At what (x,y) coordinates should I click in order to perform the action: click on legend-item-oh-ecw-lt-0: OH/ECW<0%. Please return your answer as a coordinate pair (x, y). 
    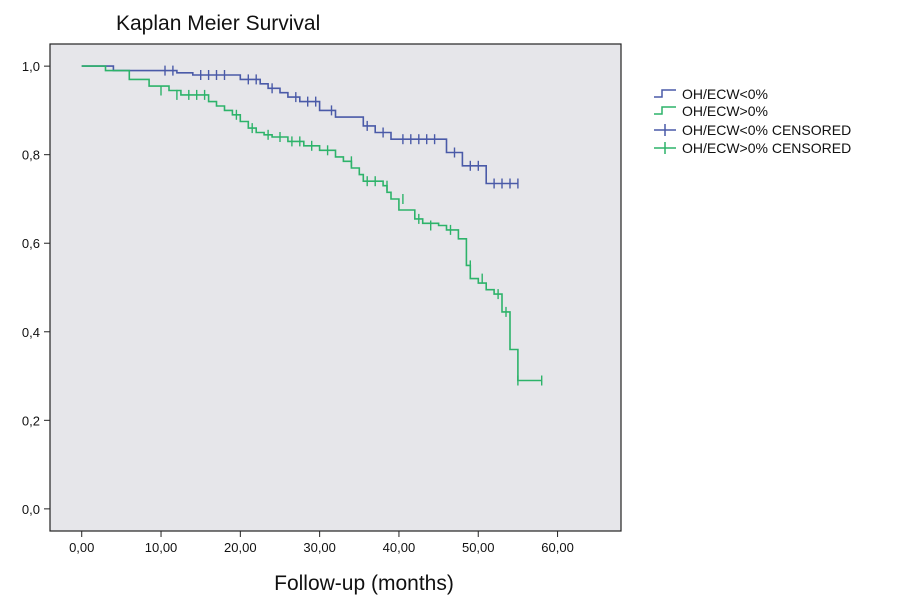
    Looking at the image, I should click on (711, 94).